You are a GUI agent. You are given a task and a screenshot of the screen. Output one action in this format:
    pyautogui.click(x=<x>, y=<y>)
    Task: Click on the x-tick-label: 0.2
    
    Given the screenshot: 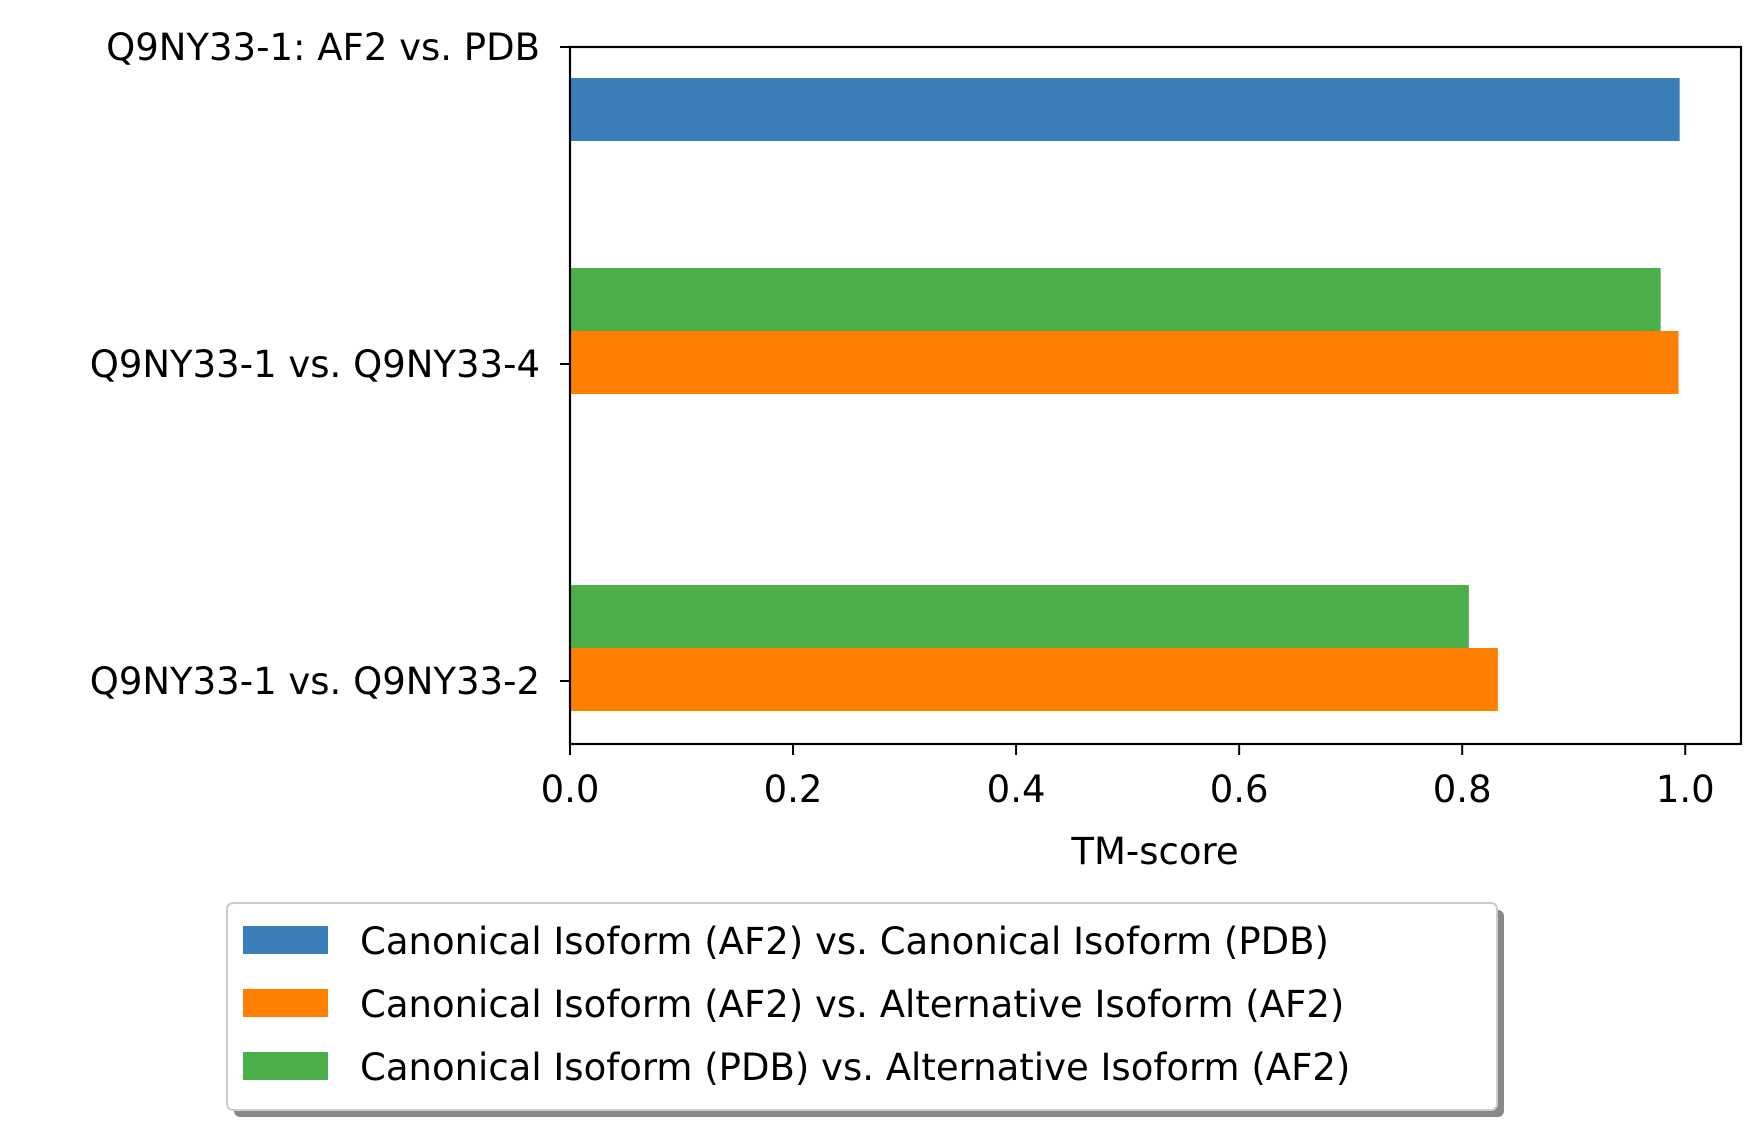 What is the action you would take?
    pyautogui.click(x=793, y=789)
    